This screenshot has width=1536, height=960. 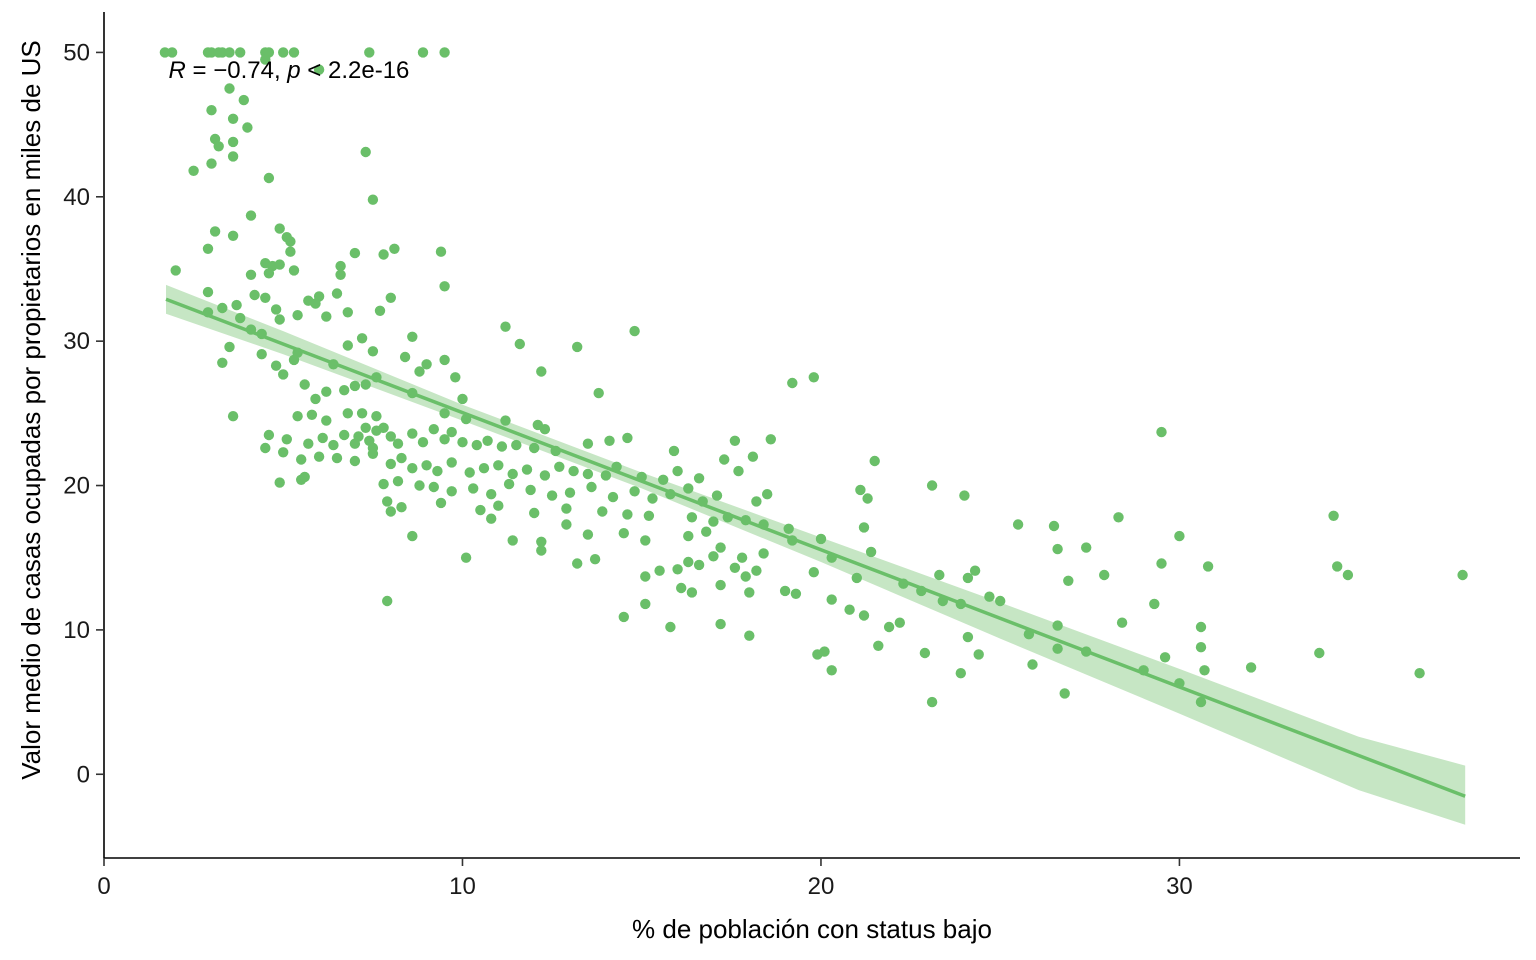 What do you see at coordinates (76, 341) in the screenshot?
I see `y-tick-label: 30` at bounding box center [76, 341].